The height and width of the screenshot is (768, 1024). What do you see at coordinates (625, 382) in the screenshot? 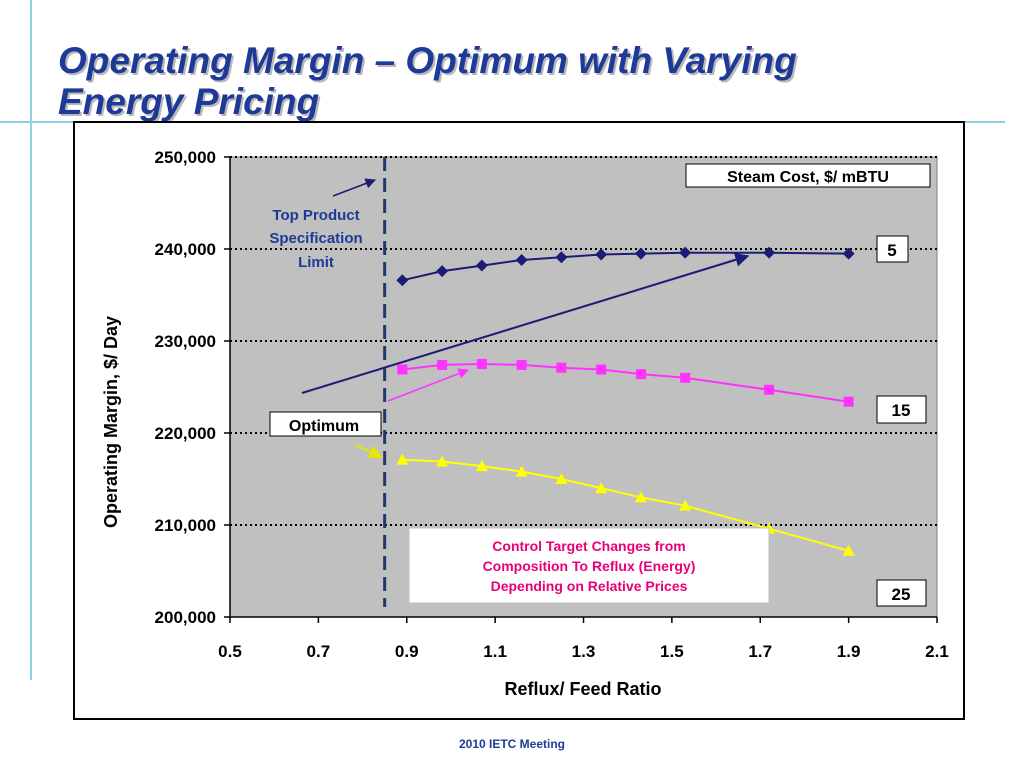
I see `series-15-line` at bounding box center [625, 382].